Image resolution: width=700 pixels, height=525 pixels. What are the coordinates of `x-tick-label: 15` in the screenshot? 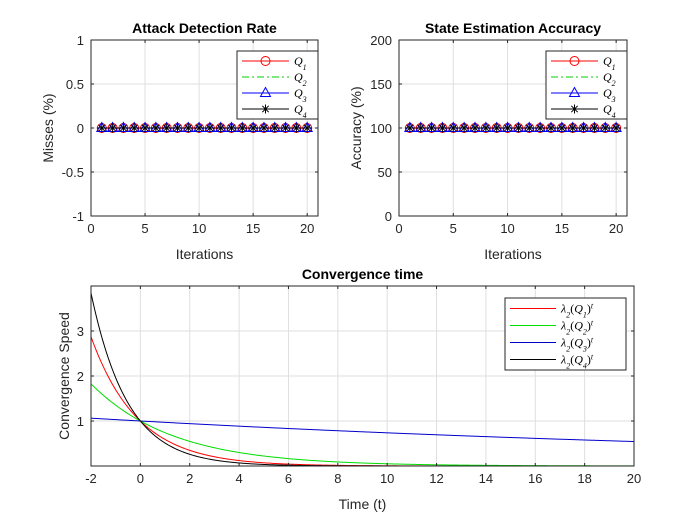 It's located at (562, 228).